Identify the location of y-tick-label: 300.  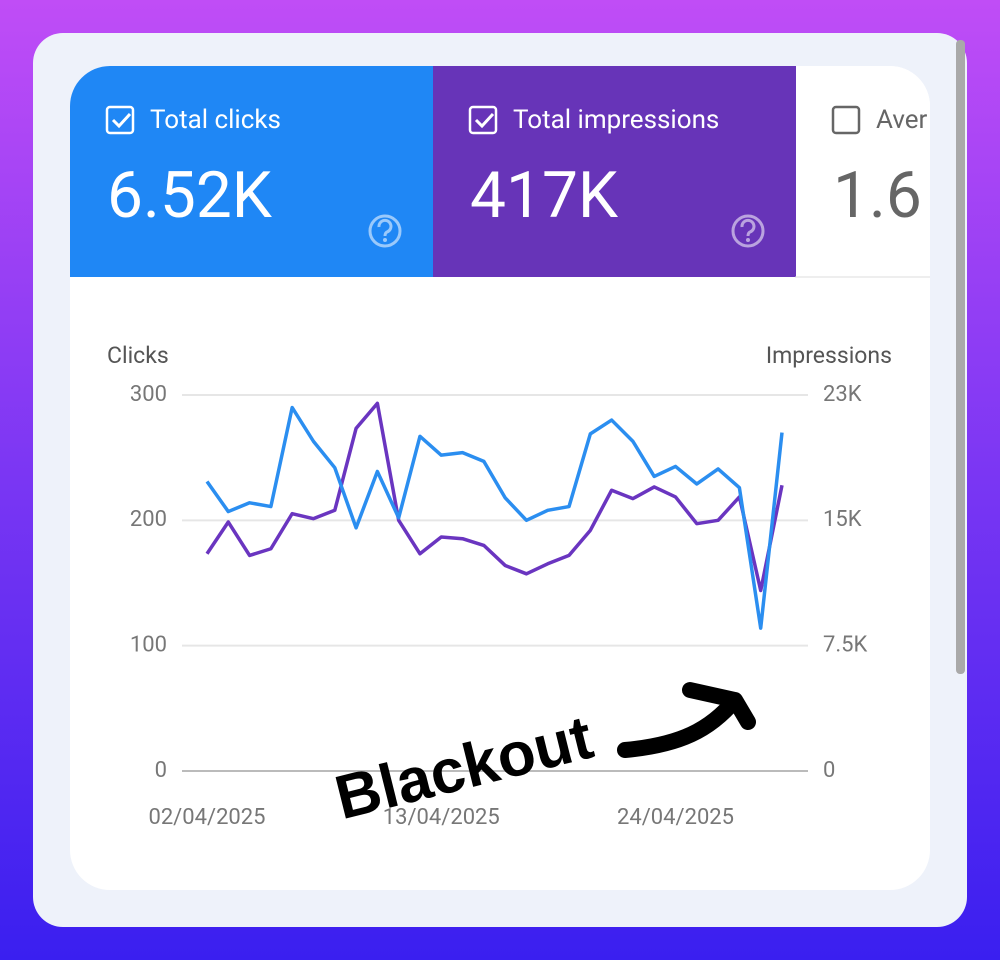
(148, 394).